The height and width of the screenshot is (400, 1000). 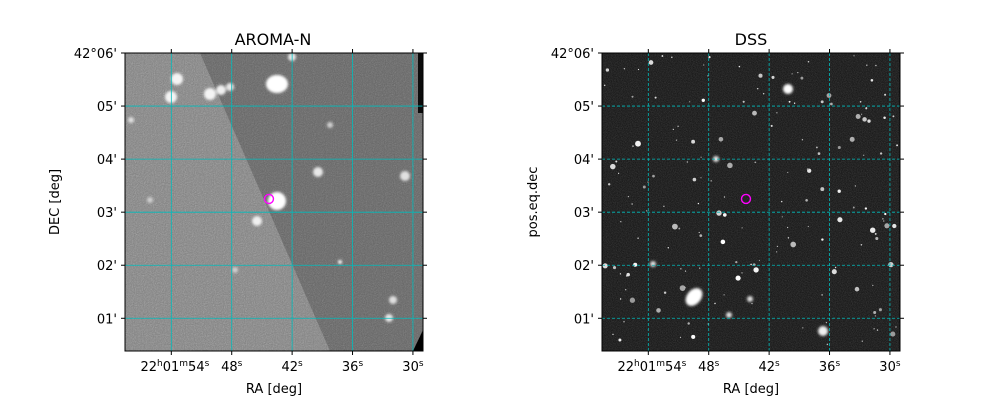 I want to click on y-tick-label: 05', so click(x=107, y=107).